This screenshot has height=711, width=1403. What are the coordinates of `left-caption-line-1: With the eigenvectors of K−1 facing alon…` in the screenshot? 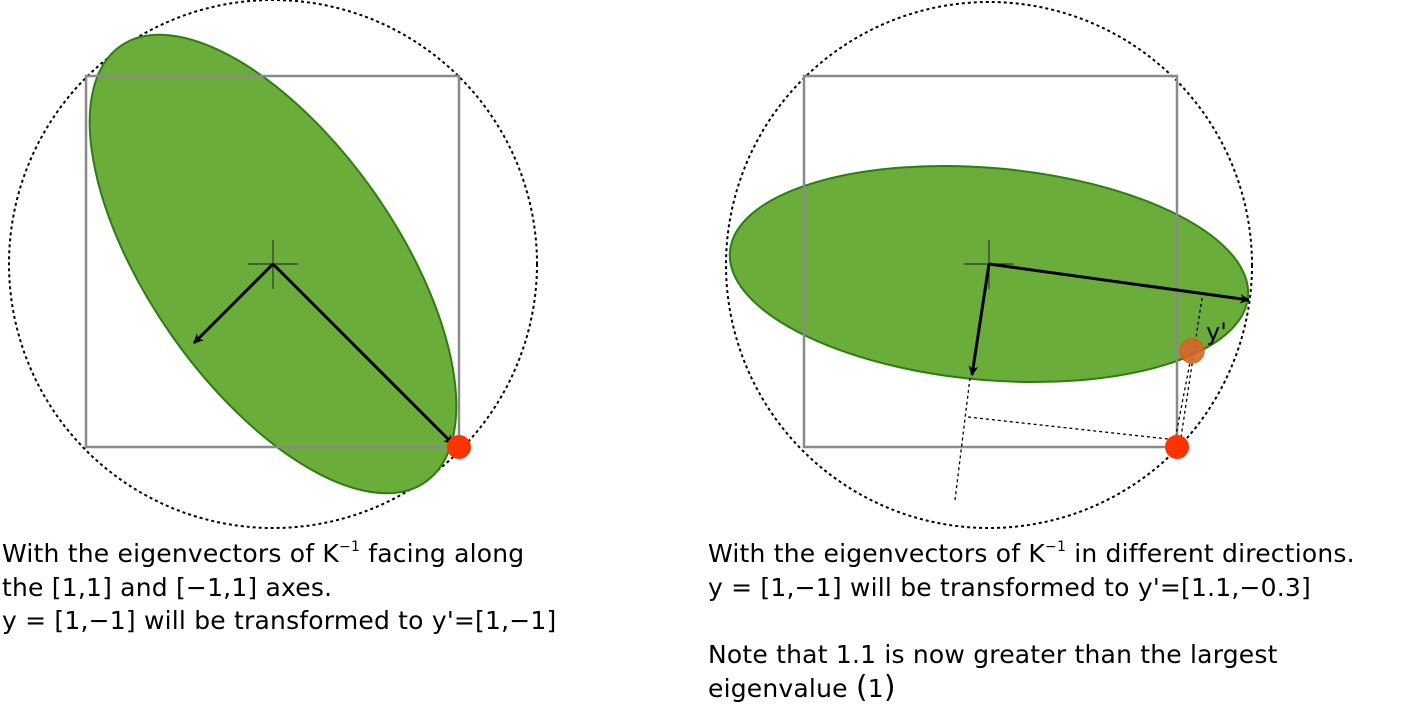 It's located at (263, 554).